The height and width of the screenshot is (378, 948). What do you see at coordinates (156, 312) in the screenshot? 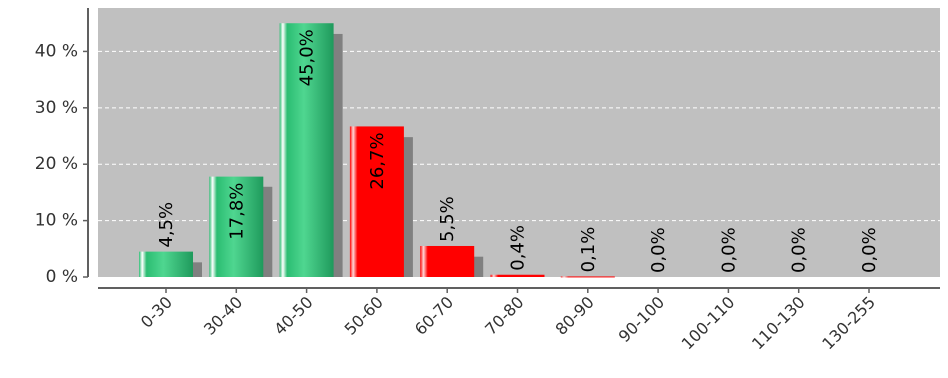
I see `x-tick-label-0-30: 0-30` at bounding box center [156, 312].